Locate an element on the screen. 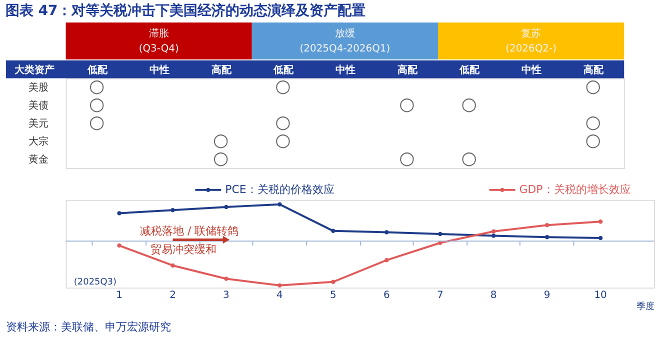 This screenshot has width=660, height=341. x-axis-title: 季度 is located at coordinates (645, 306).